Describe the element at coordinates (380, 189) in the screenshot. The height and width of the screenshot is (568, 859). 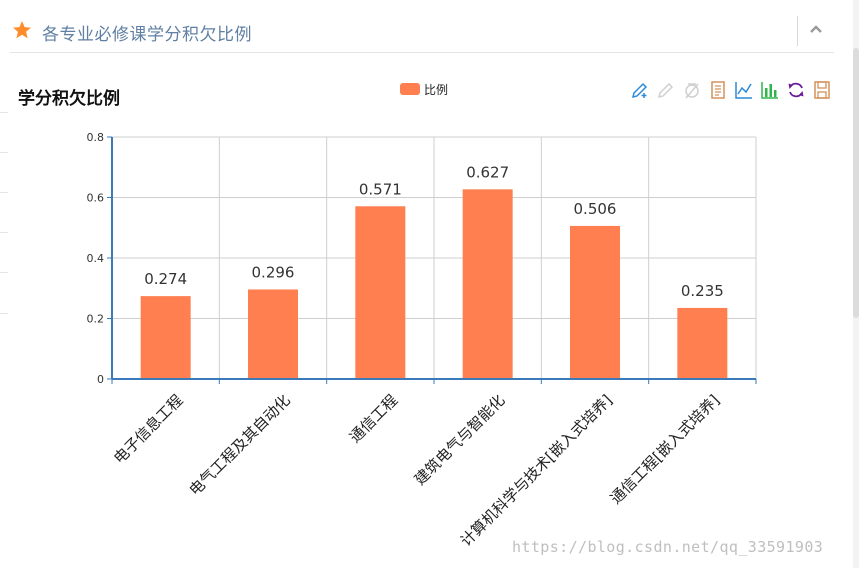
I see `bar-value-label: 0.571` at that location.